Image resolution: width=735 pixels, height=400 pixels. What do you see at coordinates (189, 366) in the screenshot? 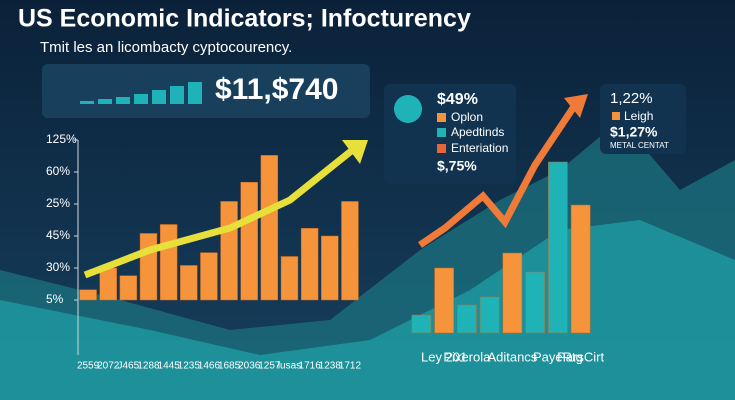
I see `x-tick-label: 1235` at bounding box center [189, 366].